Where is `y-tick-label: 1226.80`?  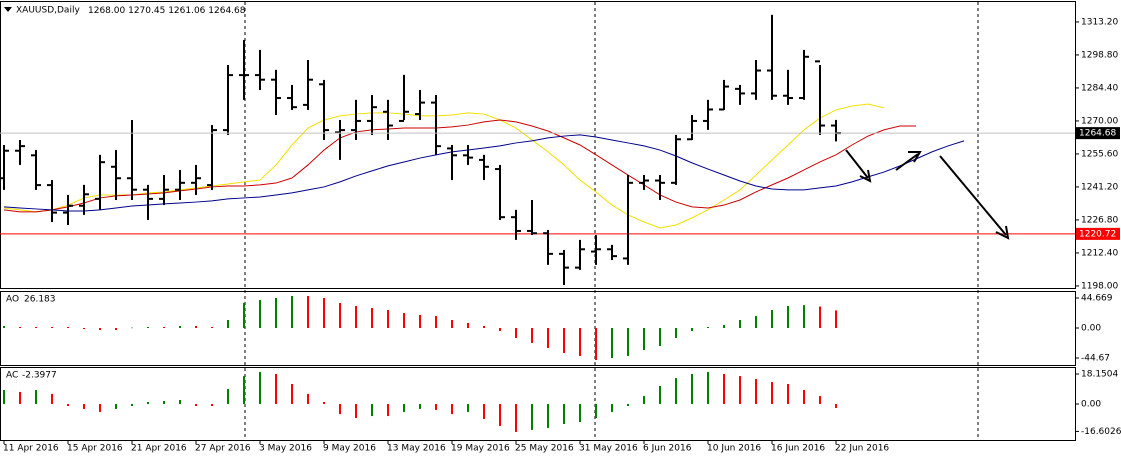
y-tick-label: 1226.80 is located at coordinates (1099, 220).